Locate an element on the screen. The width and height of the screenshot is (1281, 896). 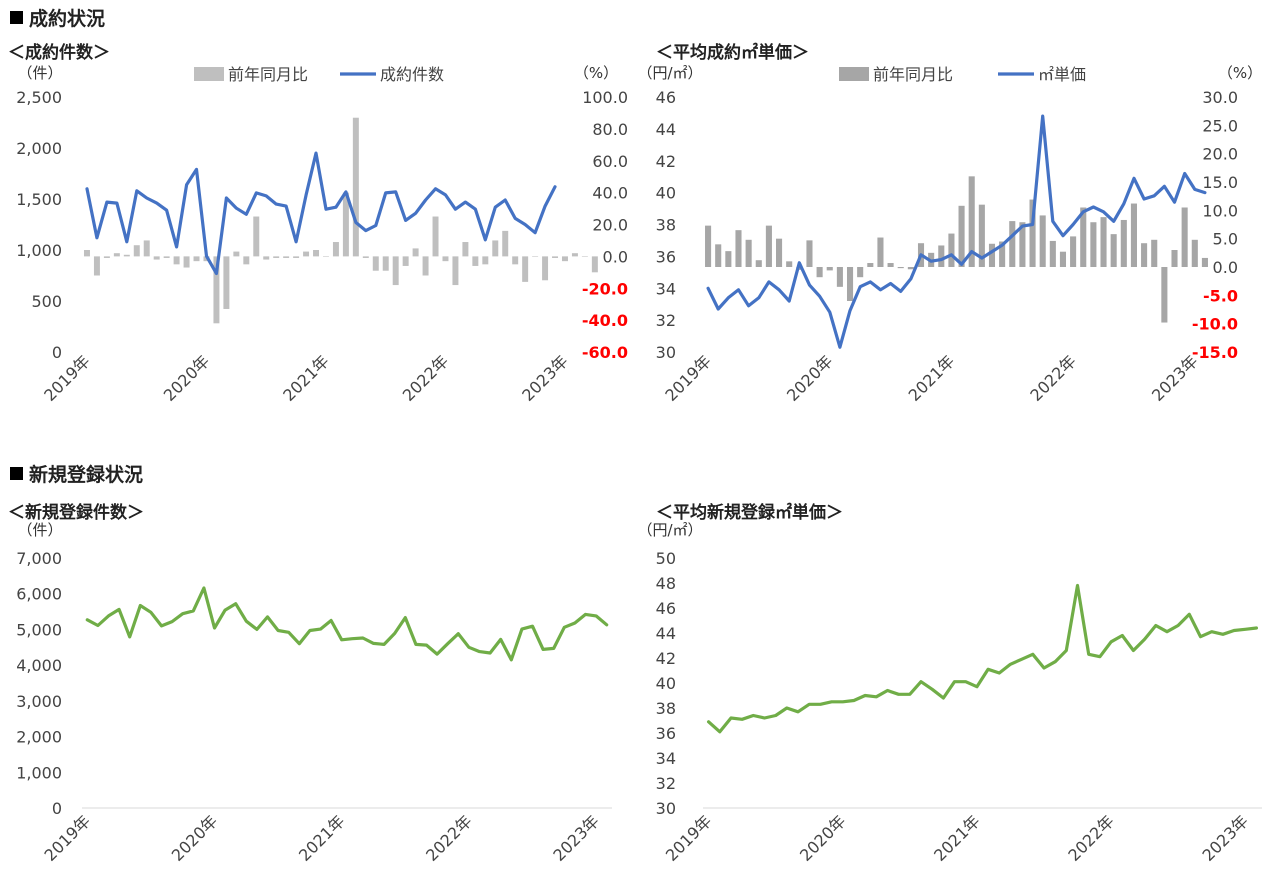
y-tick-label: 38 is located at coordinates (666, 225).